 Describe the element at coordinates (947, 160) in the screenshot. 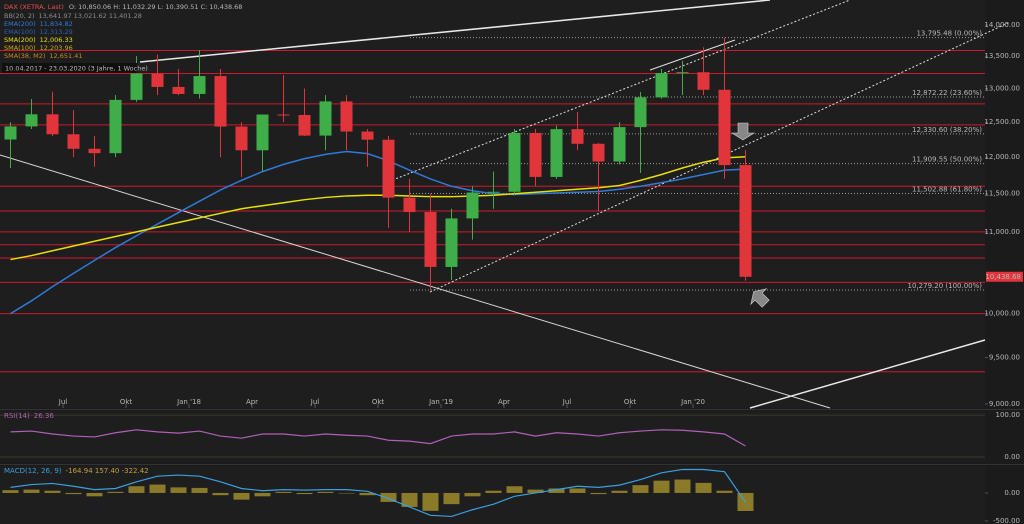

I see `fib-label: 11,909.55 (50.00%)` at that location.